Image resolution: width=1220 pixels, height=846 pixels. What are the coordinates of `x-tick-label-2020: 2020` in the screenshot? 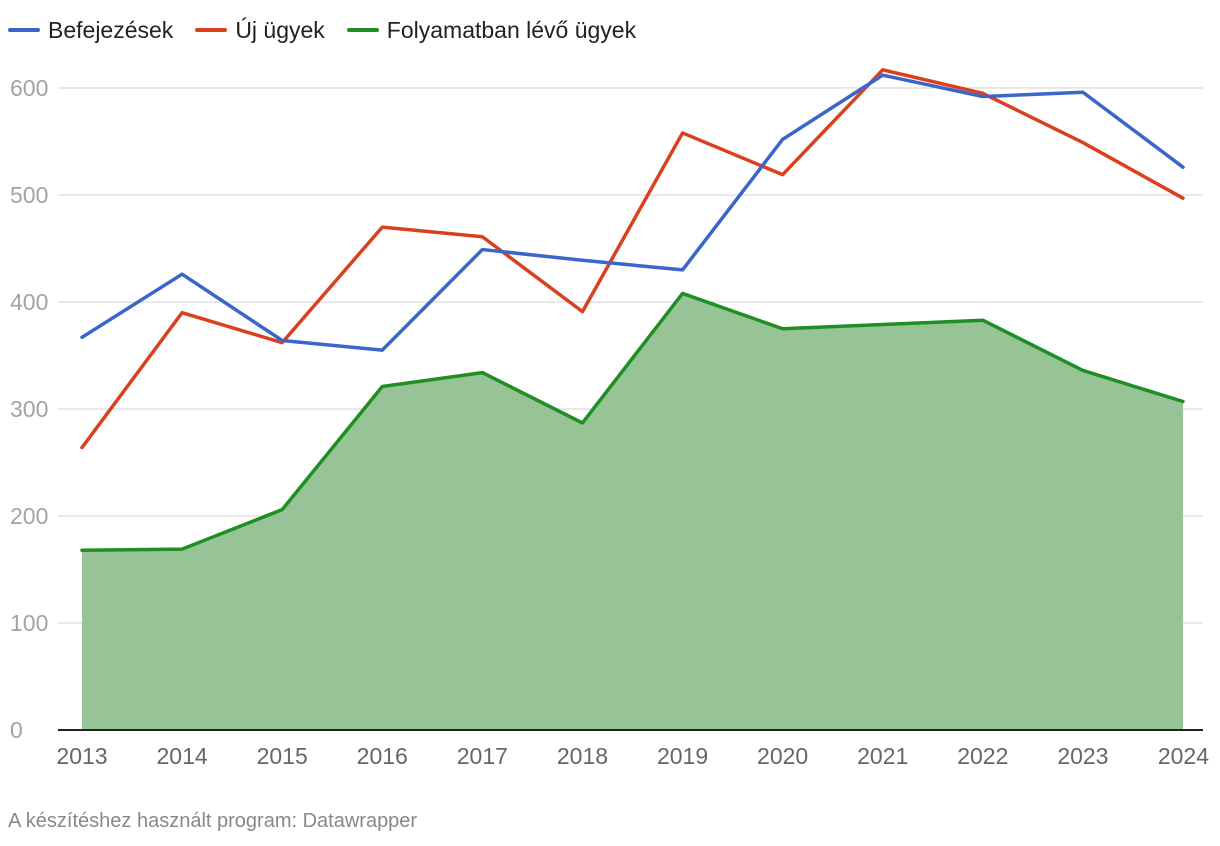 It's located at (782, 756).